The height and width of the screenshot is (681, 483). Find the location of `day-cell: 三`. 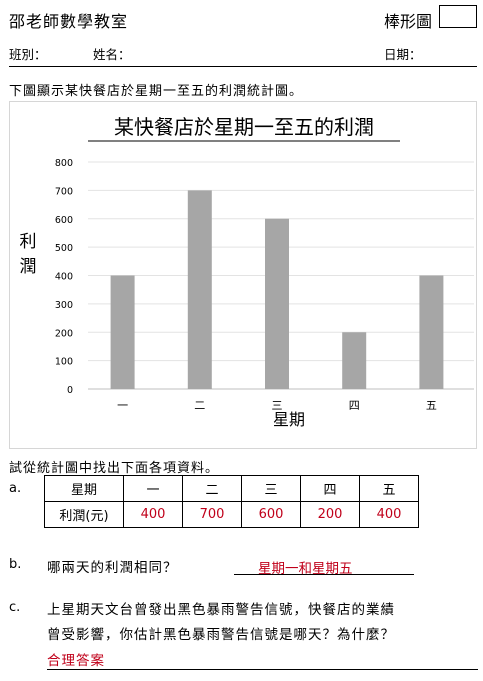

day-cell: 三 is located at coordinates (271, 488).